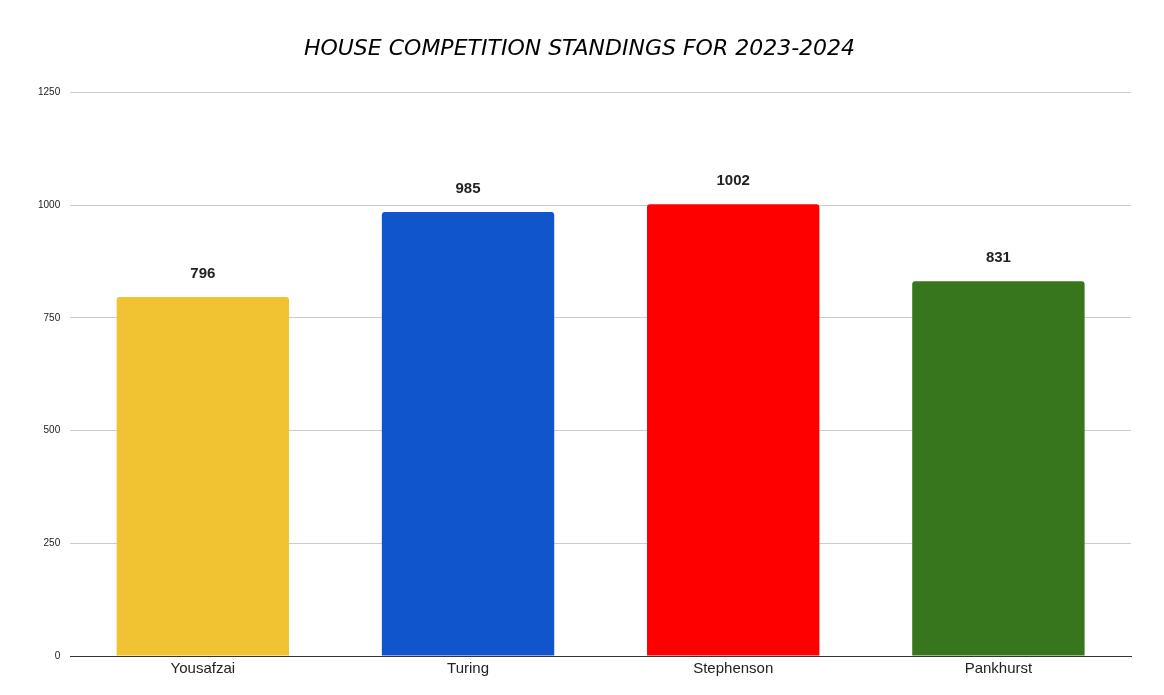  What do you see at coordinates (733, 179) in the screenshot?
I see `data-label: 1002` at bounding box center [733, 179].